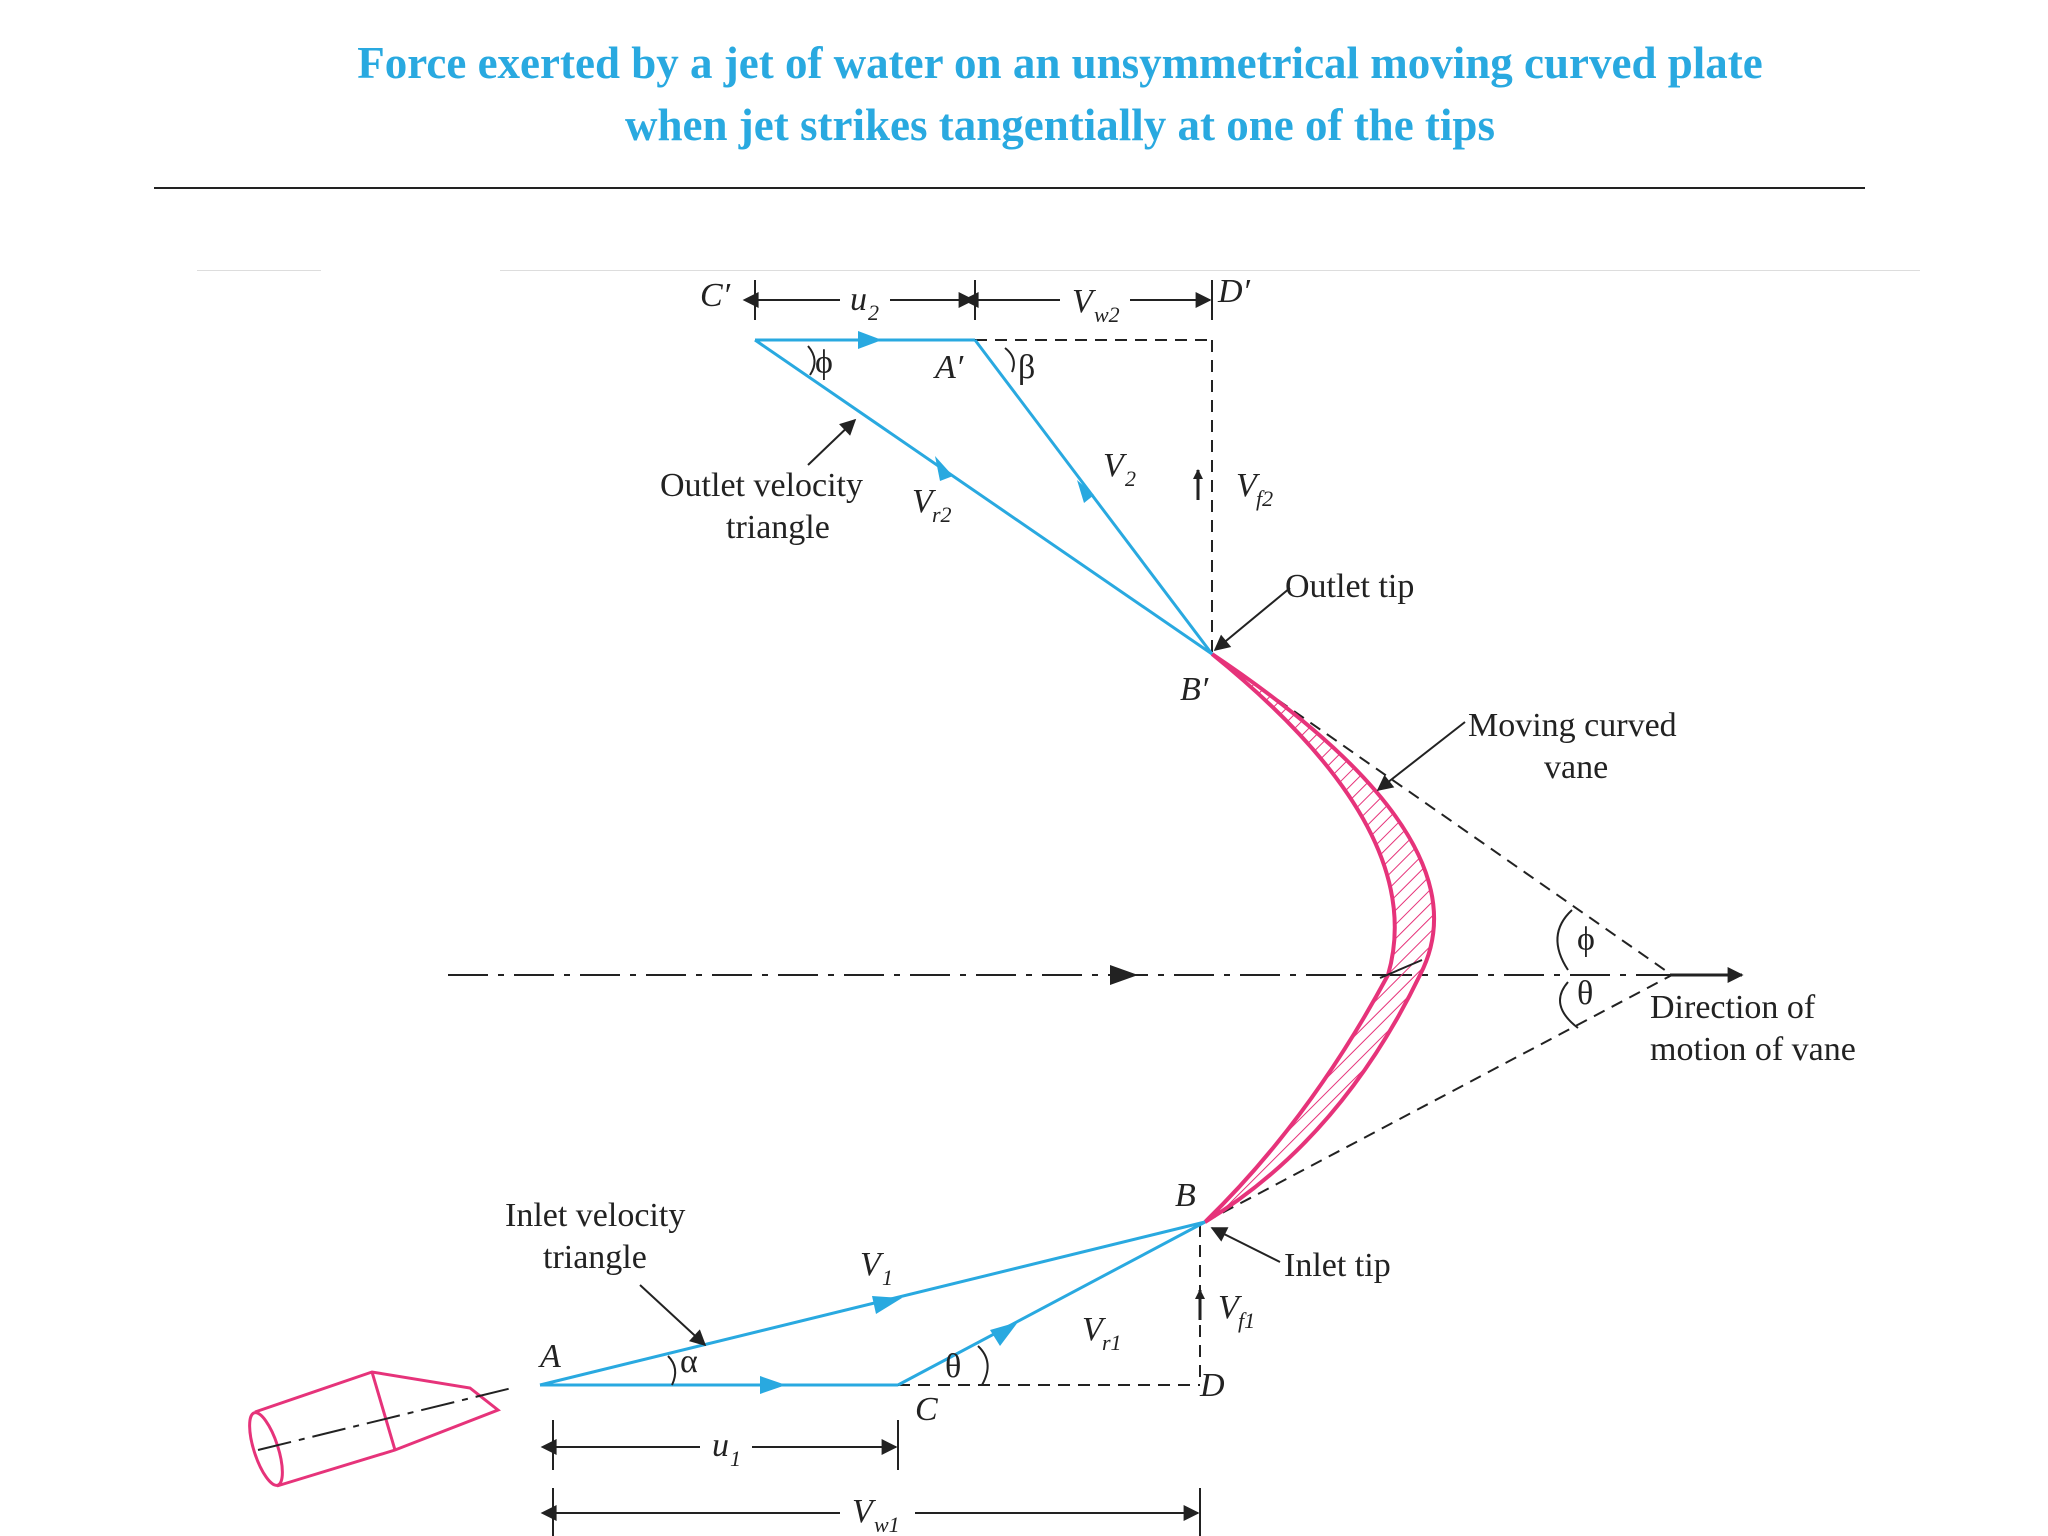 Image resolution: width=2048 pixels, height=1536 pixels. Describe the element at coordinates (549, 1356) in the screenshot. I see `point-a: A` at that location.